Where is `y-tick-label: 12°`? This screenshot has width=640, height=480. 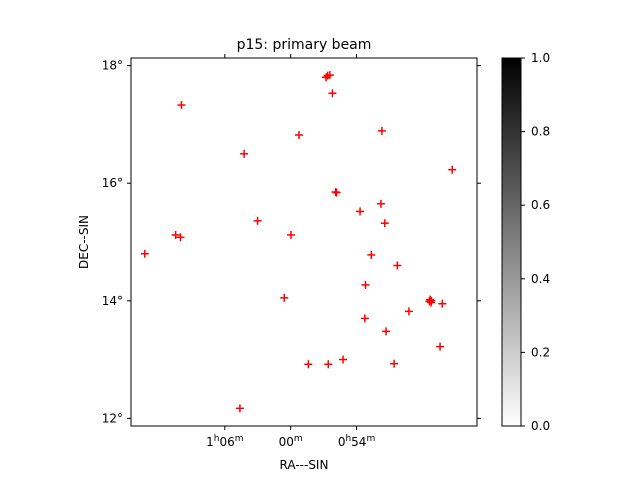 y-tick-label: 12° is located at coordinates (112, 418).